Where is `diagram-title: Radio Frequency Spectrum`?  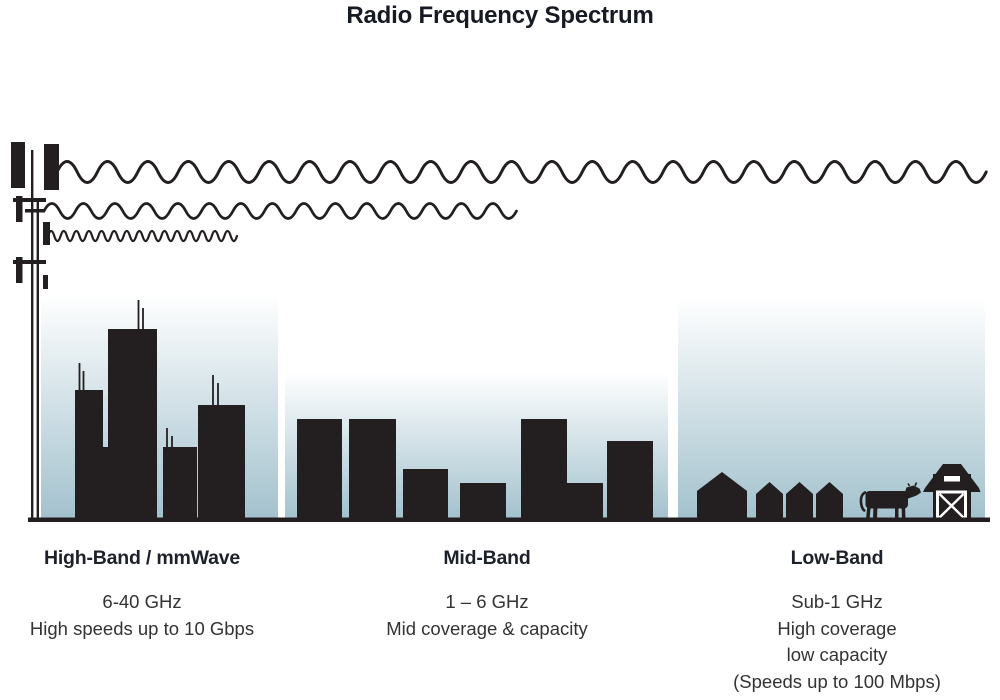 diagram-title: Radio Frequency Spectrum is located at coordinates (500, 15).